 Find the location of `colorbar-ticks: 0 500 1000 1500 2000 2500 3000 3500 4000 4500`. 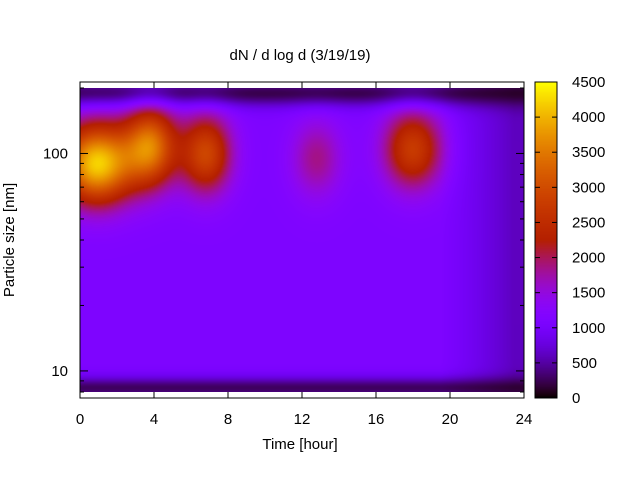

colorbar-ticks: 0 500 1000 1500 2000 2500 3000 3500 4000 4500 is located at coordinates (570, 240).